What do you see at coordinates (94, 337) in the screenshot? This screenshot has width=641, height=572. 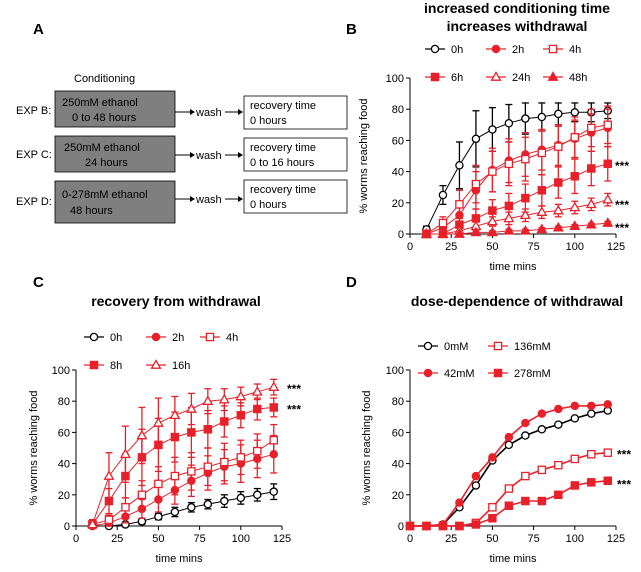 I see `chart-c-legend-marker-0h` at bounding box center [94, 337].